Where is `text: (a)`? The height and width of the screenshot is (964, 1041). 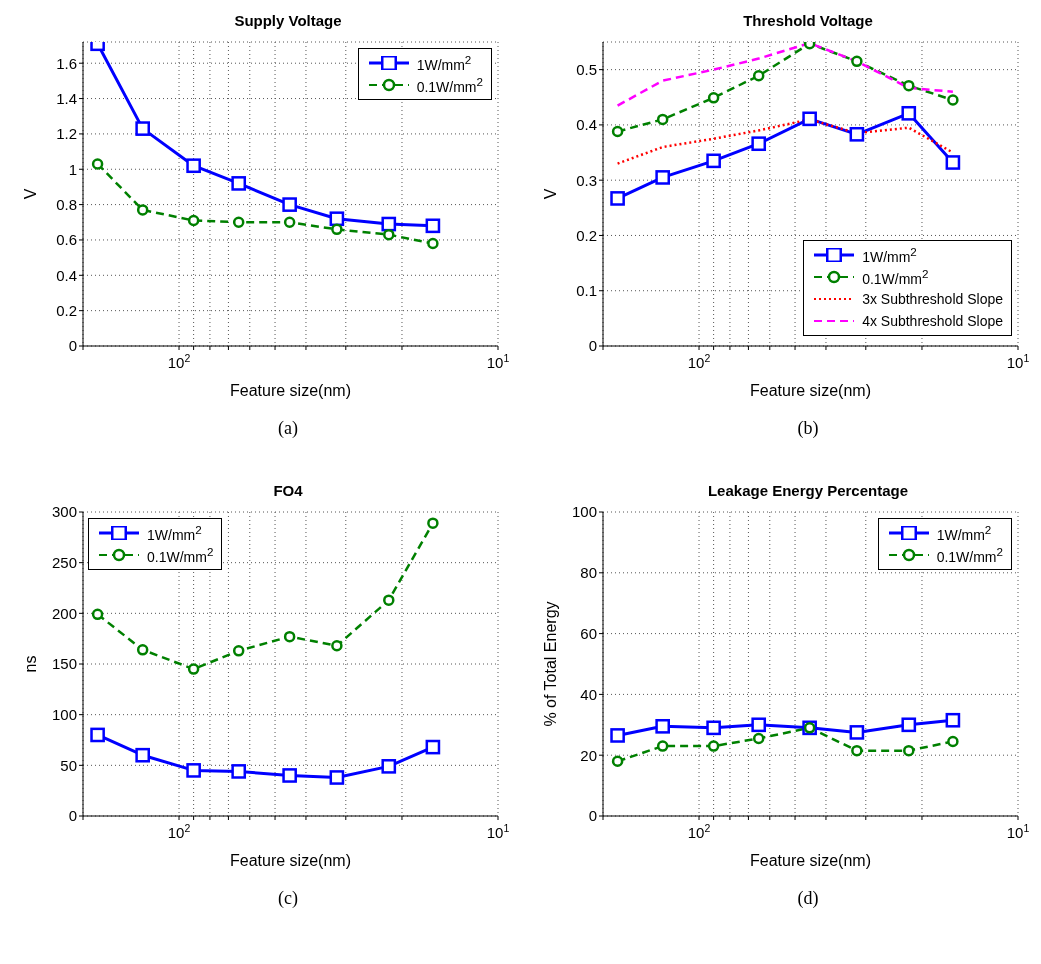
text: (a) is located at coordinates (288, 428).